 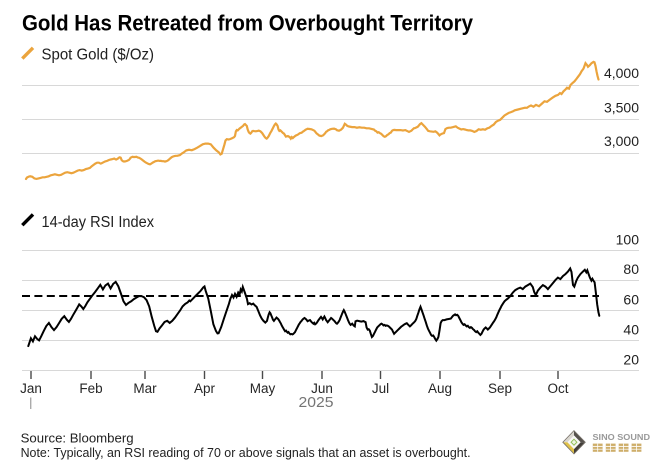 I want to click on svg-text: 40, so click(x=631, y=330).